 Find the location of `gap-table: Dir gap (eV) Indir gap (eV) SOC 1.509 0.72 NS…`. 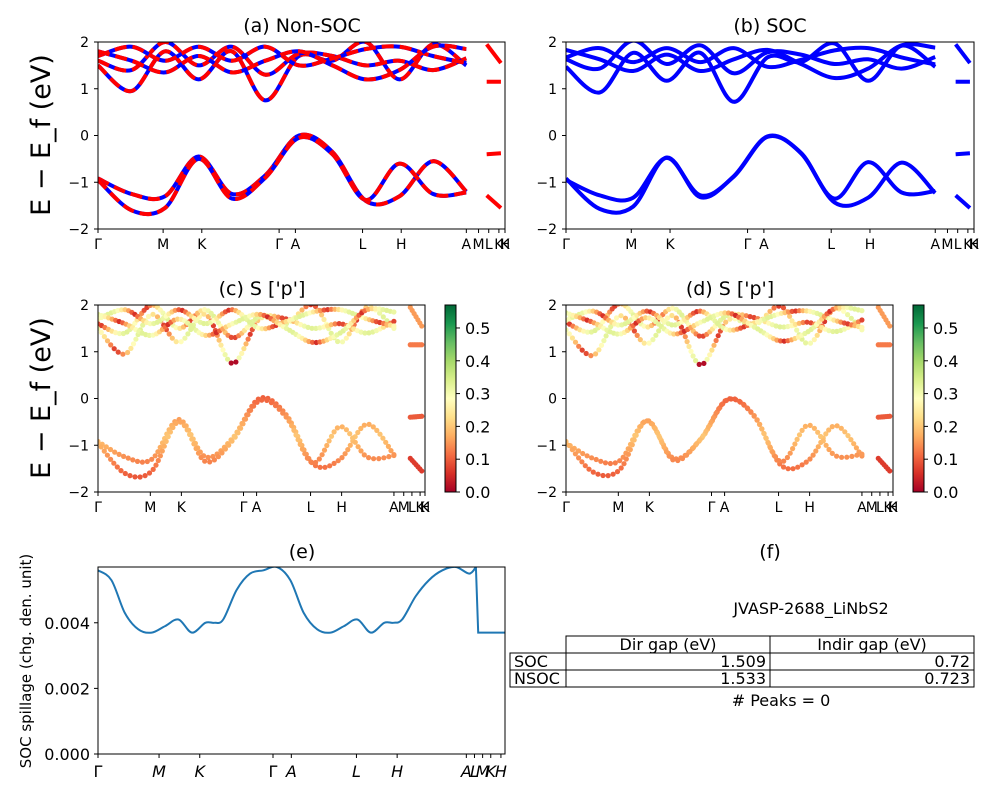

gap-table: Dir gap (eV) Indir gap (eV) SOC 1.509 0.72 NS… is located at coordinates (742, 661).